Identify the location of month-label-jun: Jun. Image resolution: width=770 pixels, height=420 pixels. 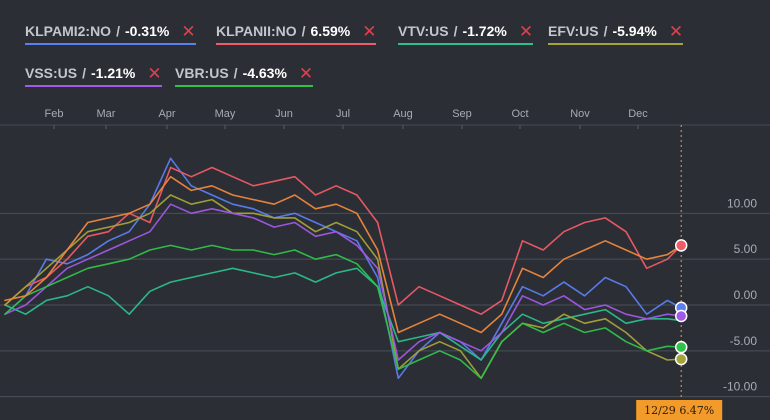
(284, 114).